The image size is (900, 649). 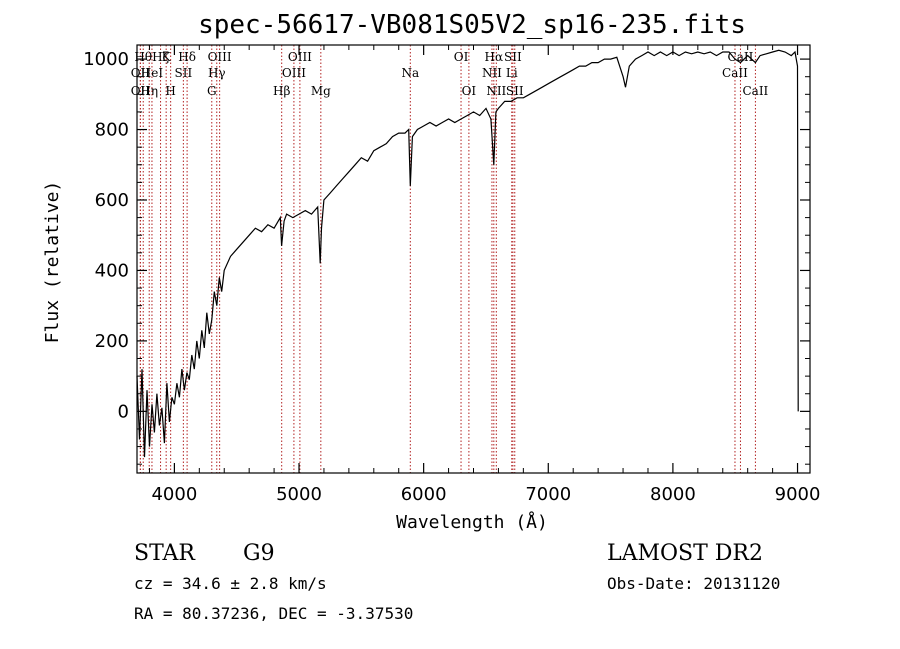 I want to click on x-tick-label-2: 6000, so click(x=424, y=494).